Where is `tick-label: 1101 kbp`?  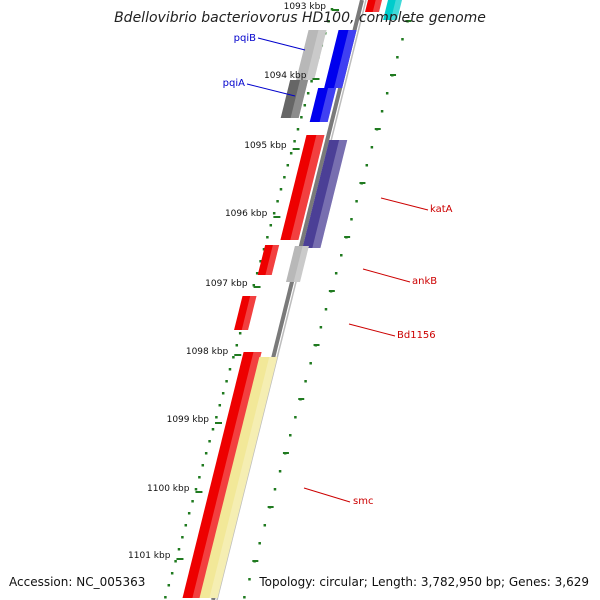 tick-label: 1101 kbp is located at coordinates (149, 556).